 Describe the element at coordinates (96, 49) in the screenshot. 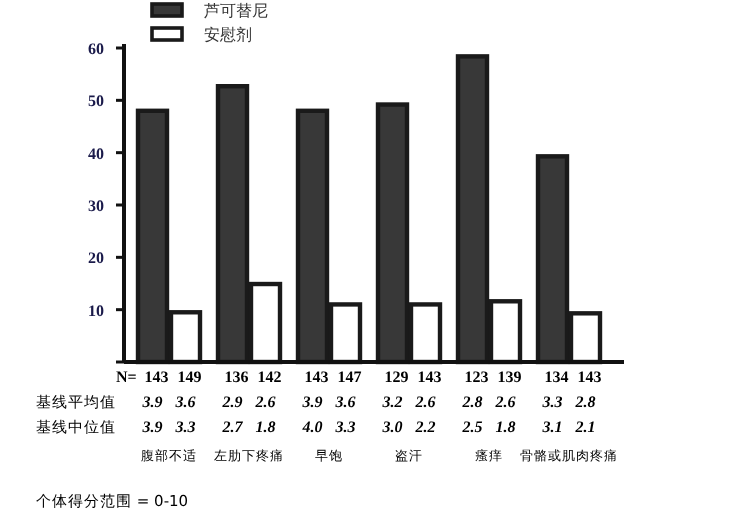

I see `y-tick-label: 60` at that location.